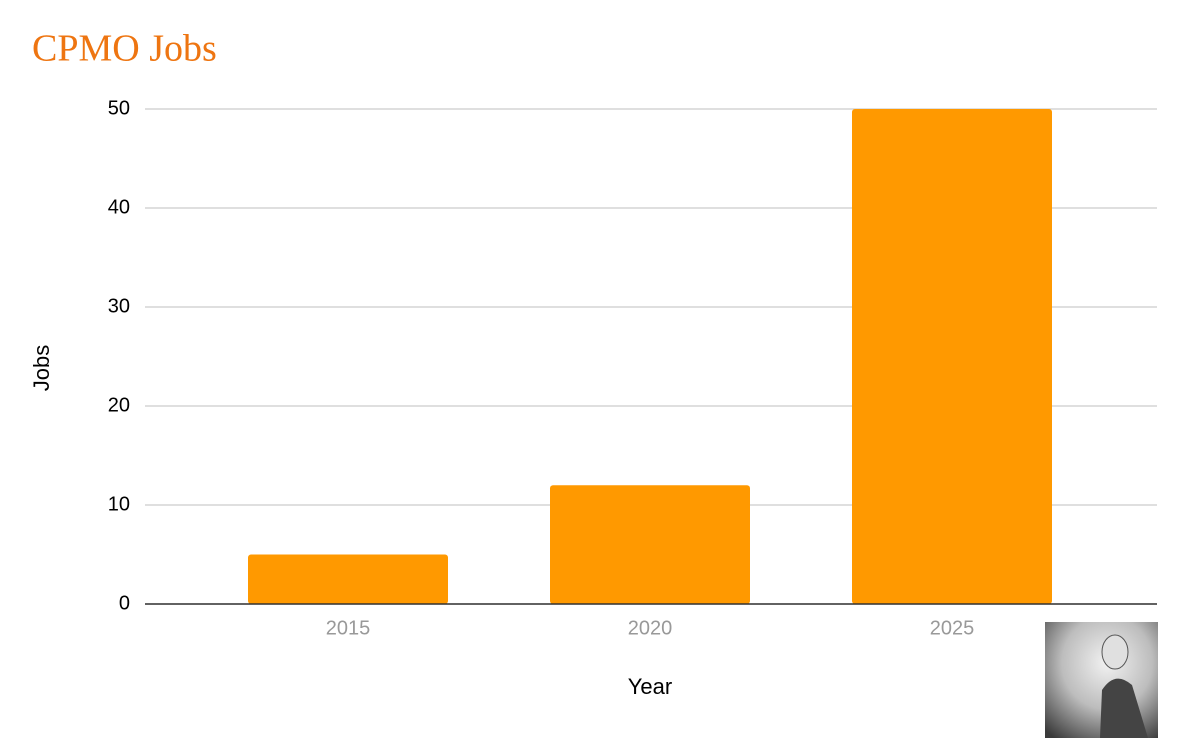  What do you see at coordinates (650, 628) in the screenshot?
I see `x-tick-label: 2020` at bounding box center [650, 628].